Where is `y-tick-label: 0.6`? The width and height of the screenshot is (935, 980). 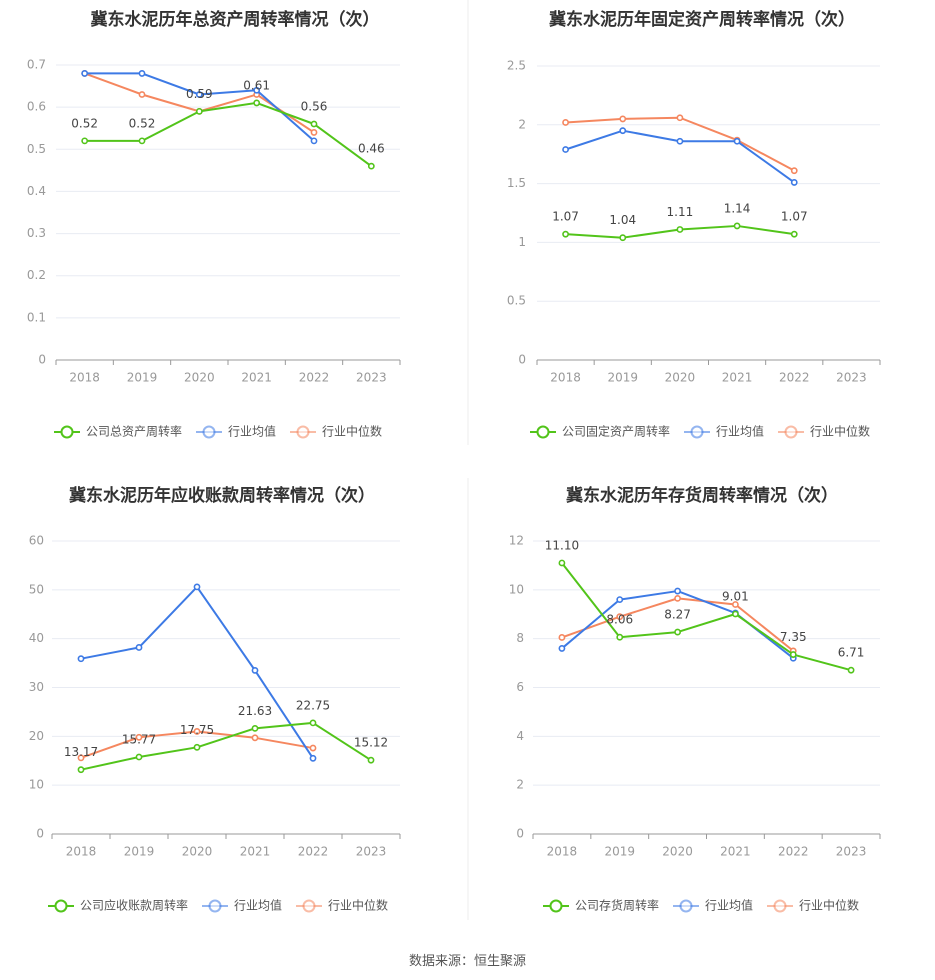 y-tick-label: 0.6 is located at coordinates (36, 107).